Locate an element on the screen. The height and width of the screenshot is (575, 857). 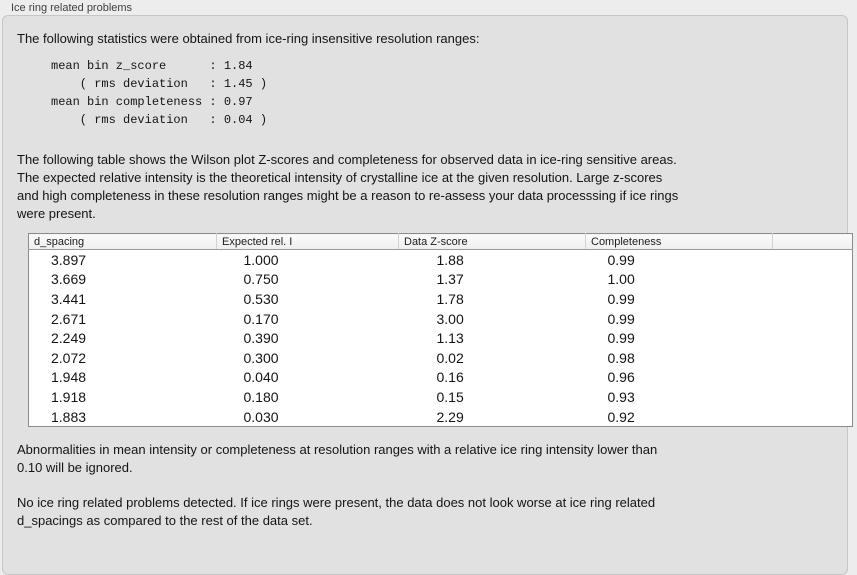
table-row: 2.249 0.390 1.13 0.99 is located at coordinates (441, 338).